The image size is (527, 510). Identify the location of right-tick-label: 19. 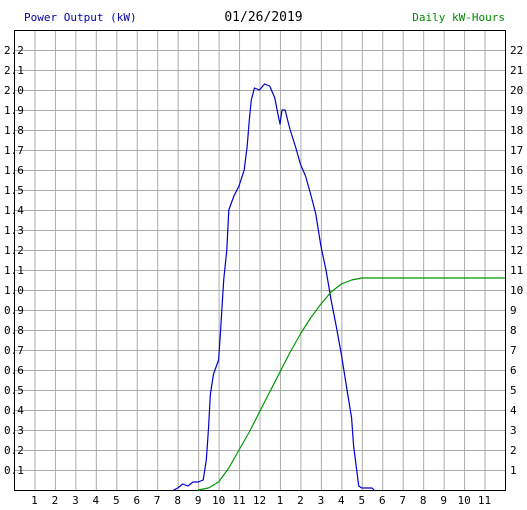
(516, 110).